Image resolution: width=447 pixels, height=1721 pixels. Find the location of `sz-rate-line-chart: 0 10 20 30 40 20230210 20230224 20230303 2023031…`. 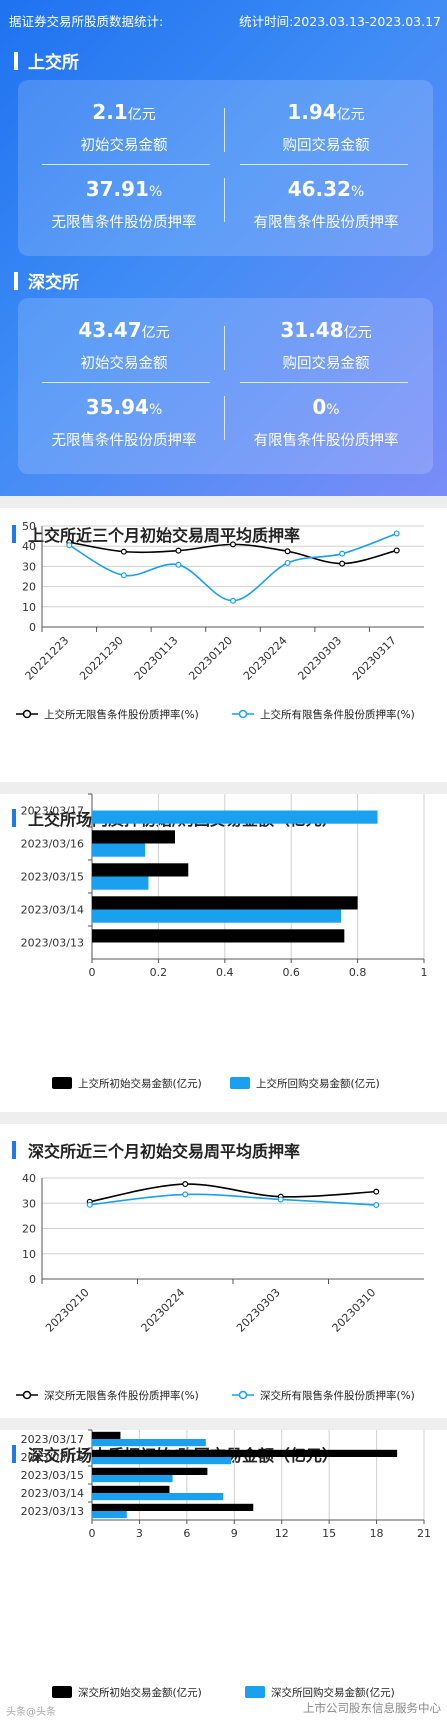

sz-rate-line-chart: 0 10 20 30 40 20230210 20230224 20230303 2023031… is located at coordinates (220, 1287).